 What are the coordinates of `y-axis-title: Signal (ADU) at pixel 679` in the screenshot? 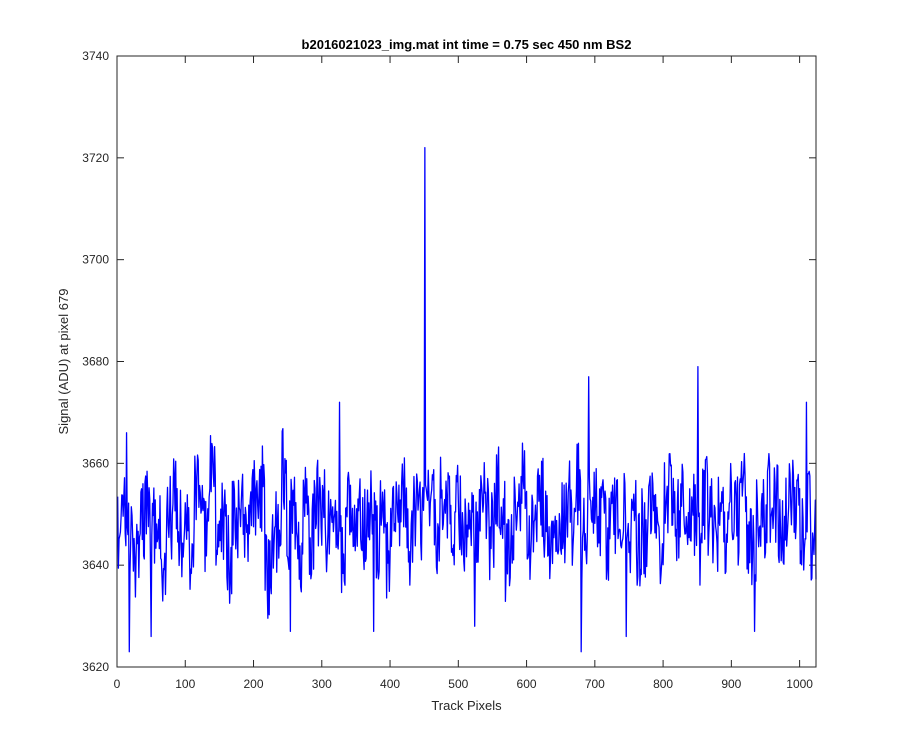 It's located at (63, 362).